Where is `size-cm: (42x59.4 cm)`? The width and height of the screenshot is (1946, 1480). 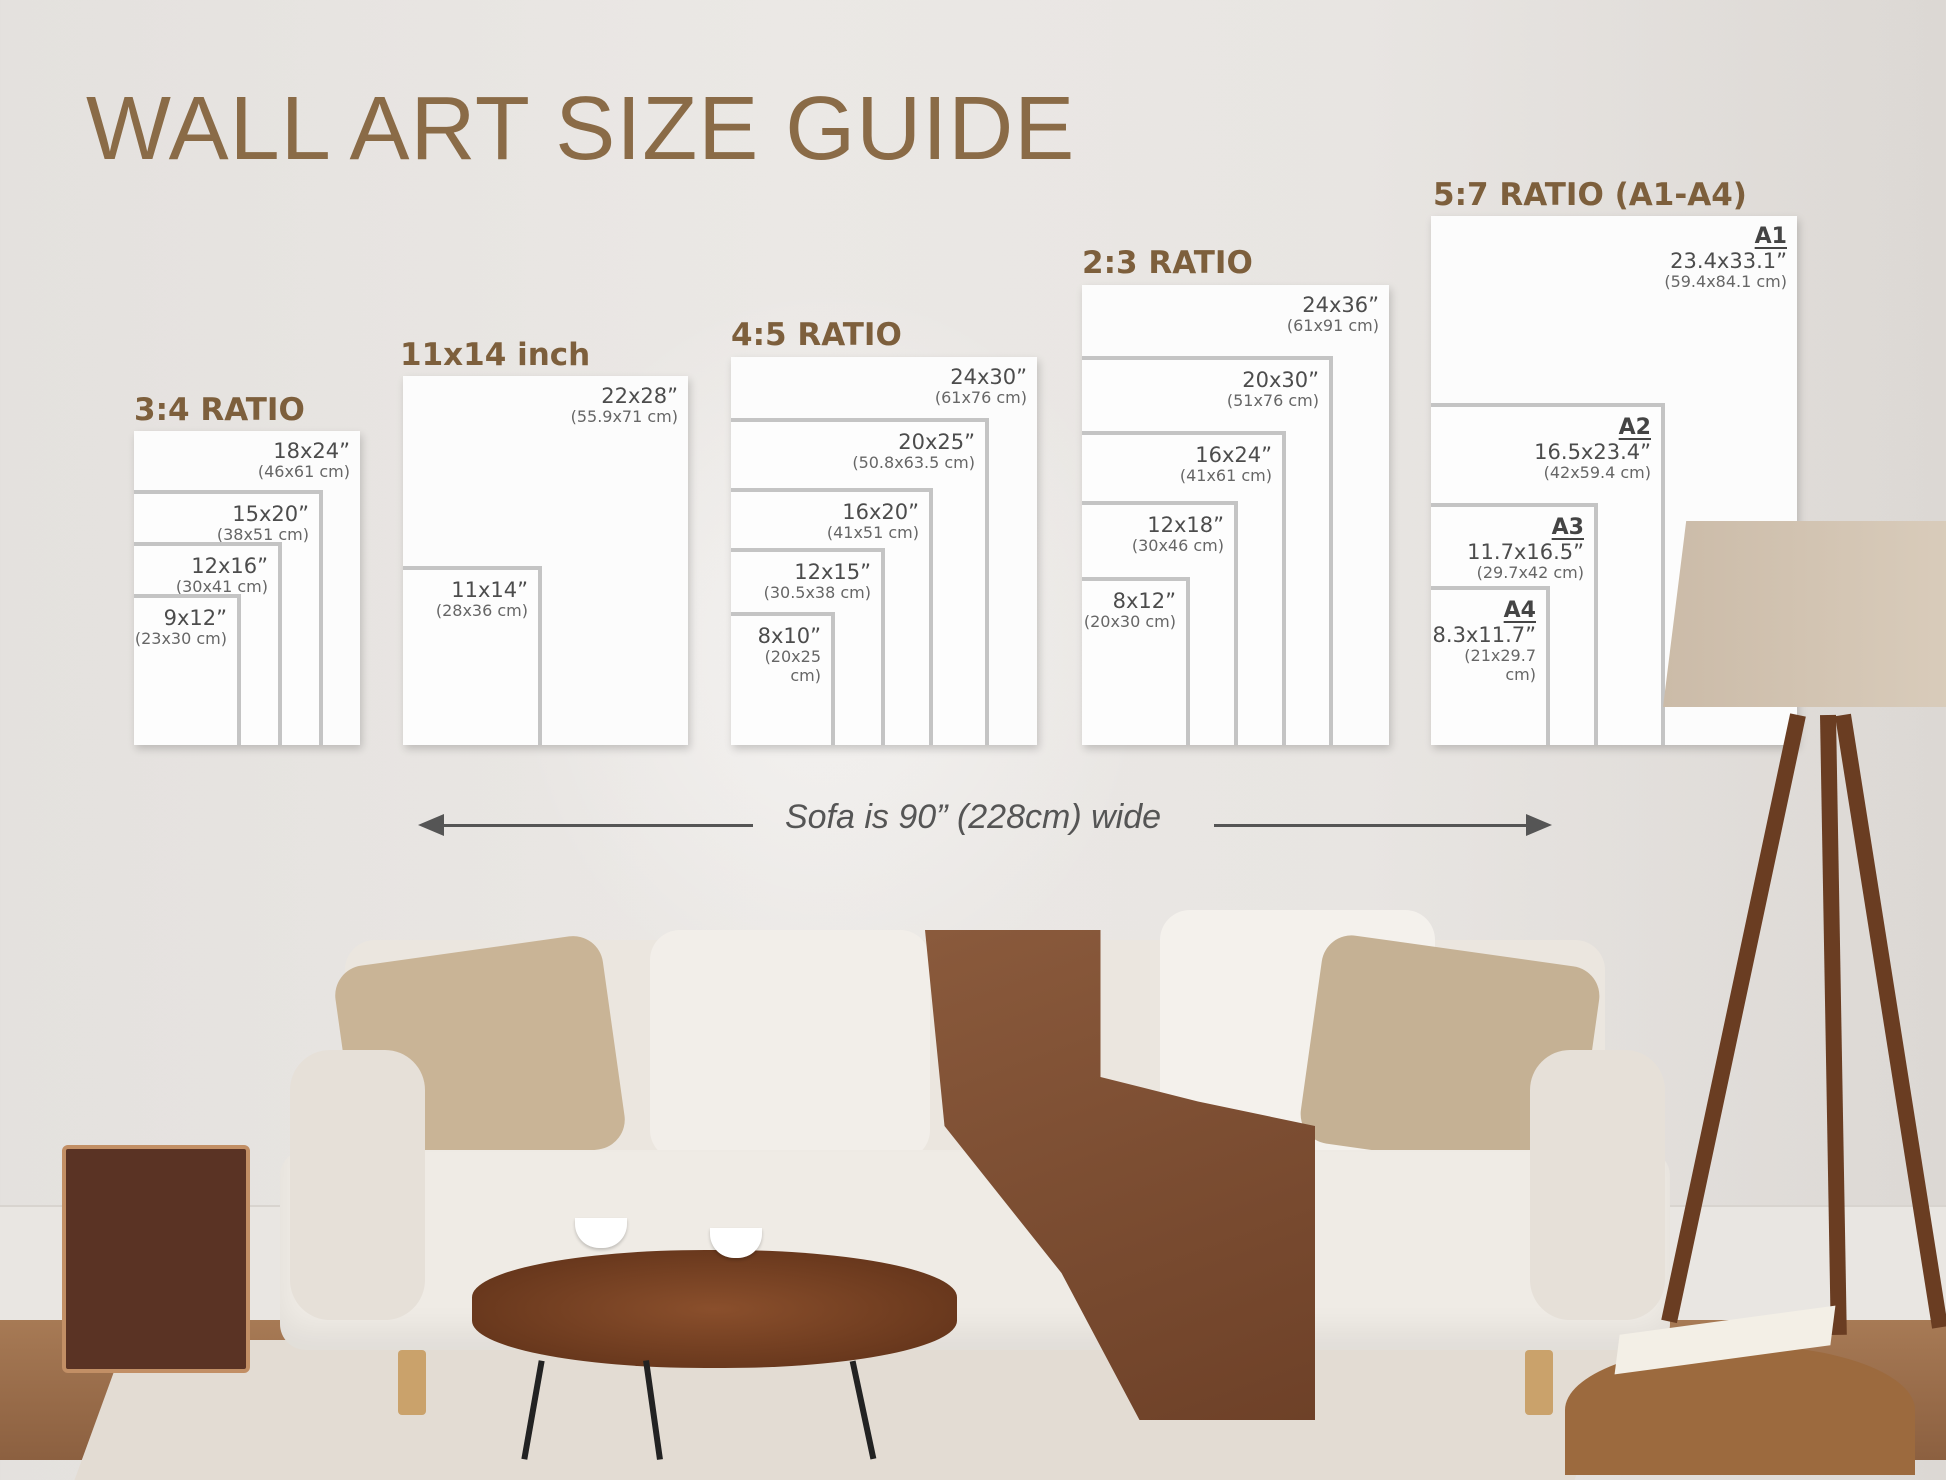 size-cm: (42x59.4 cm) is located at coordinates (1597, 473).